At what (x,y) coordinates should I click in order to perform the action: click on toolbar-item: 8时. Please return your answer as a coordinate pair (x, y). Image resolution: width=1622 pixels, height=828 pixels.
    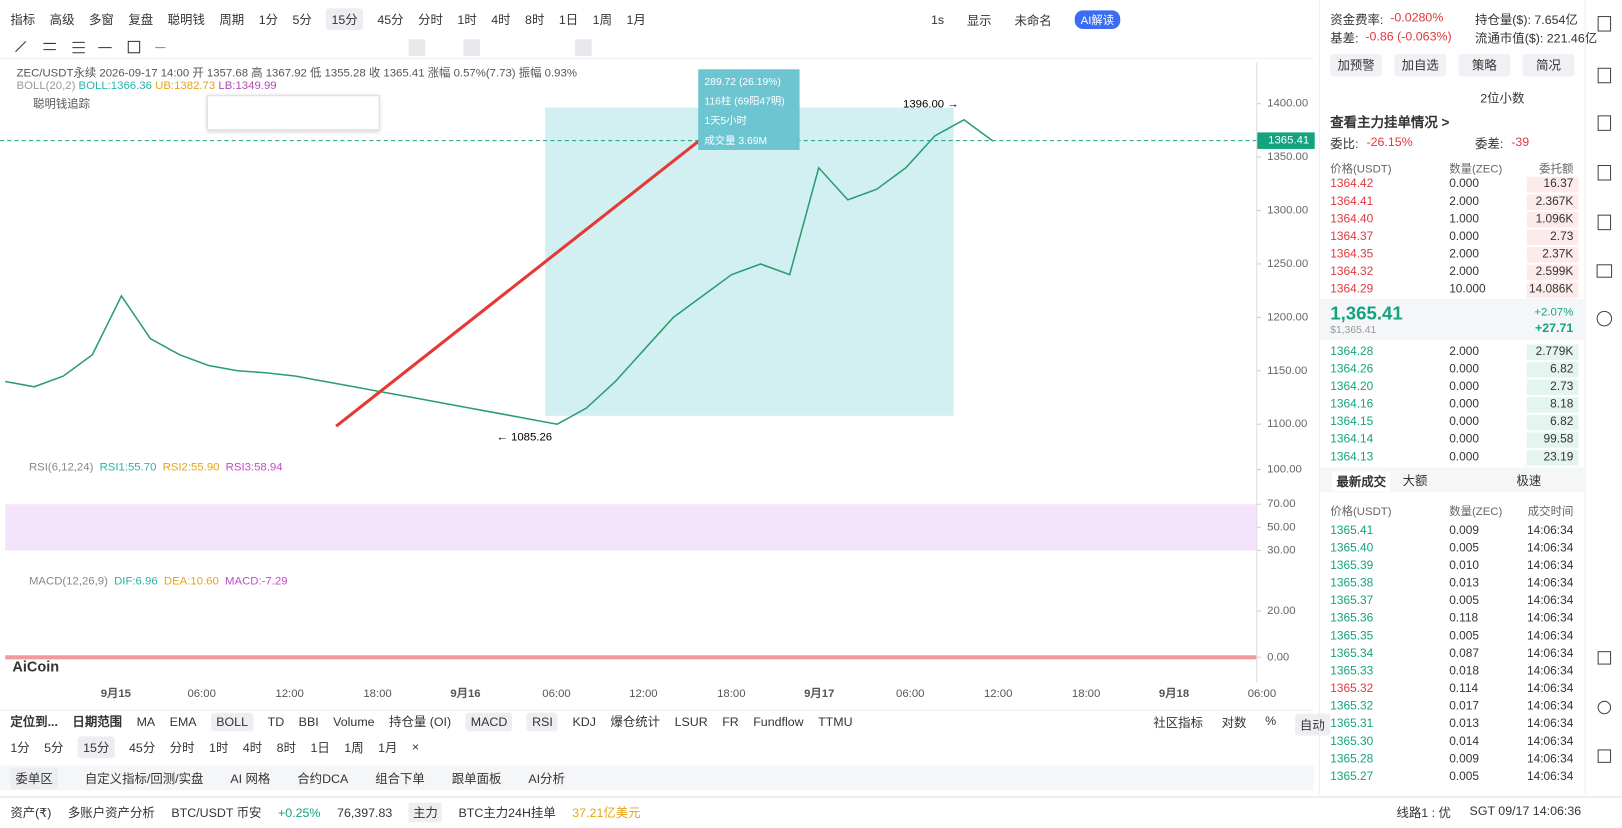
    Looking at the image, I should click on (535, 19).